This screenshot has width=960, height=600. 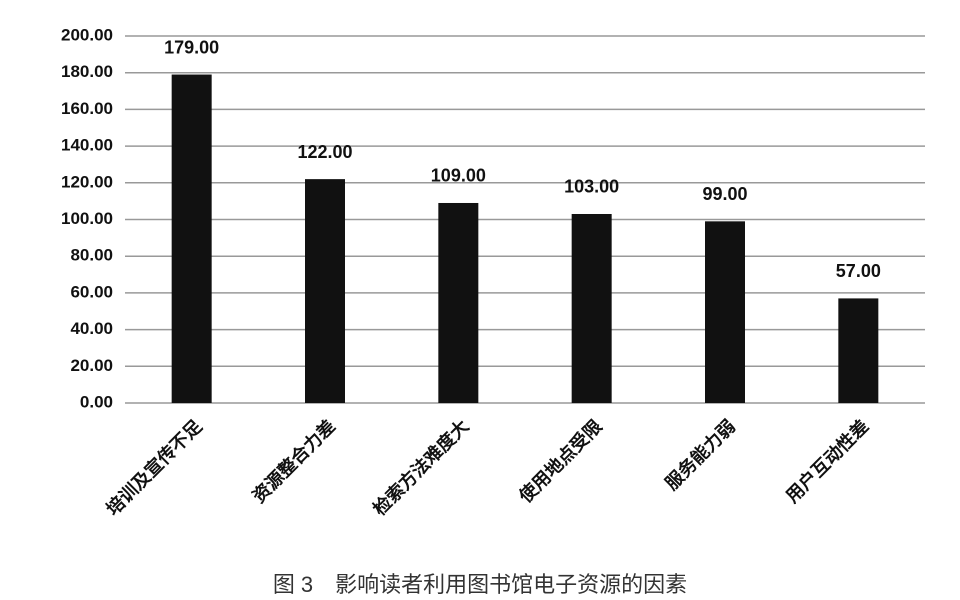 I want to click on y-tick-label: 0.00, so click(x=96, y=401).